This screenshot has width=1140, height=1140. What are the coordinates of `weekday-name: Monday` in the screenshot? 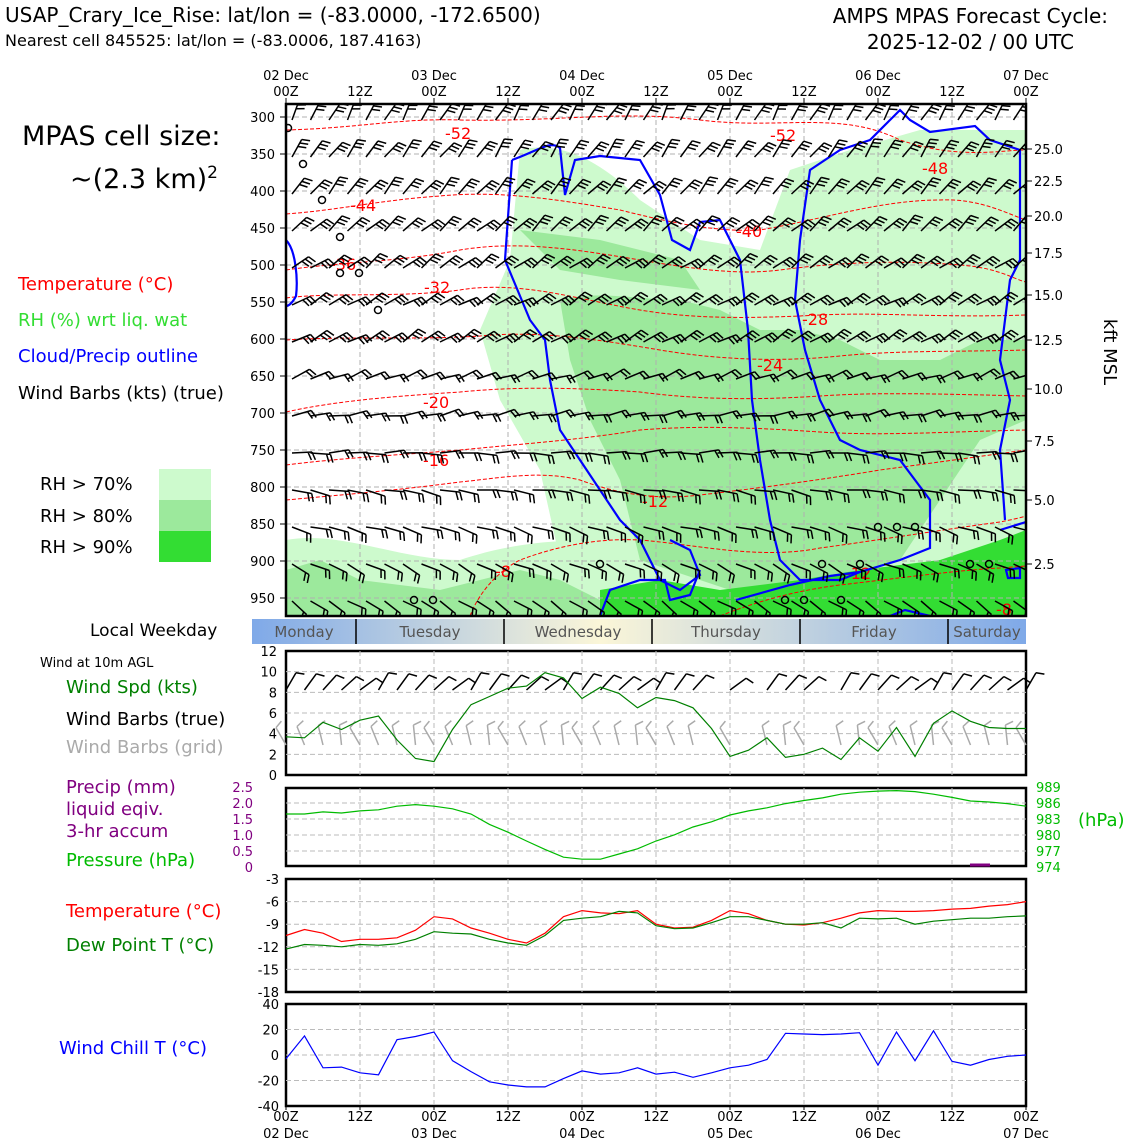 It's located at (303, 632).